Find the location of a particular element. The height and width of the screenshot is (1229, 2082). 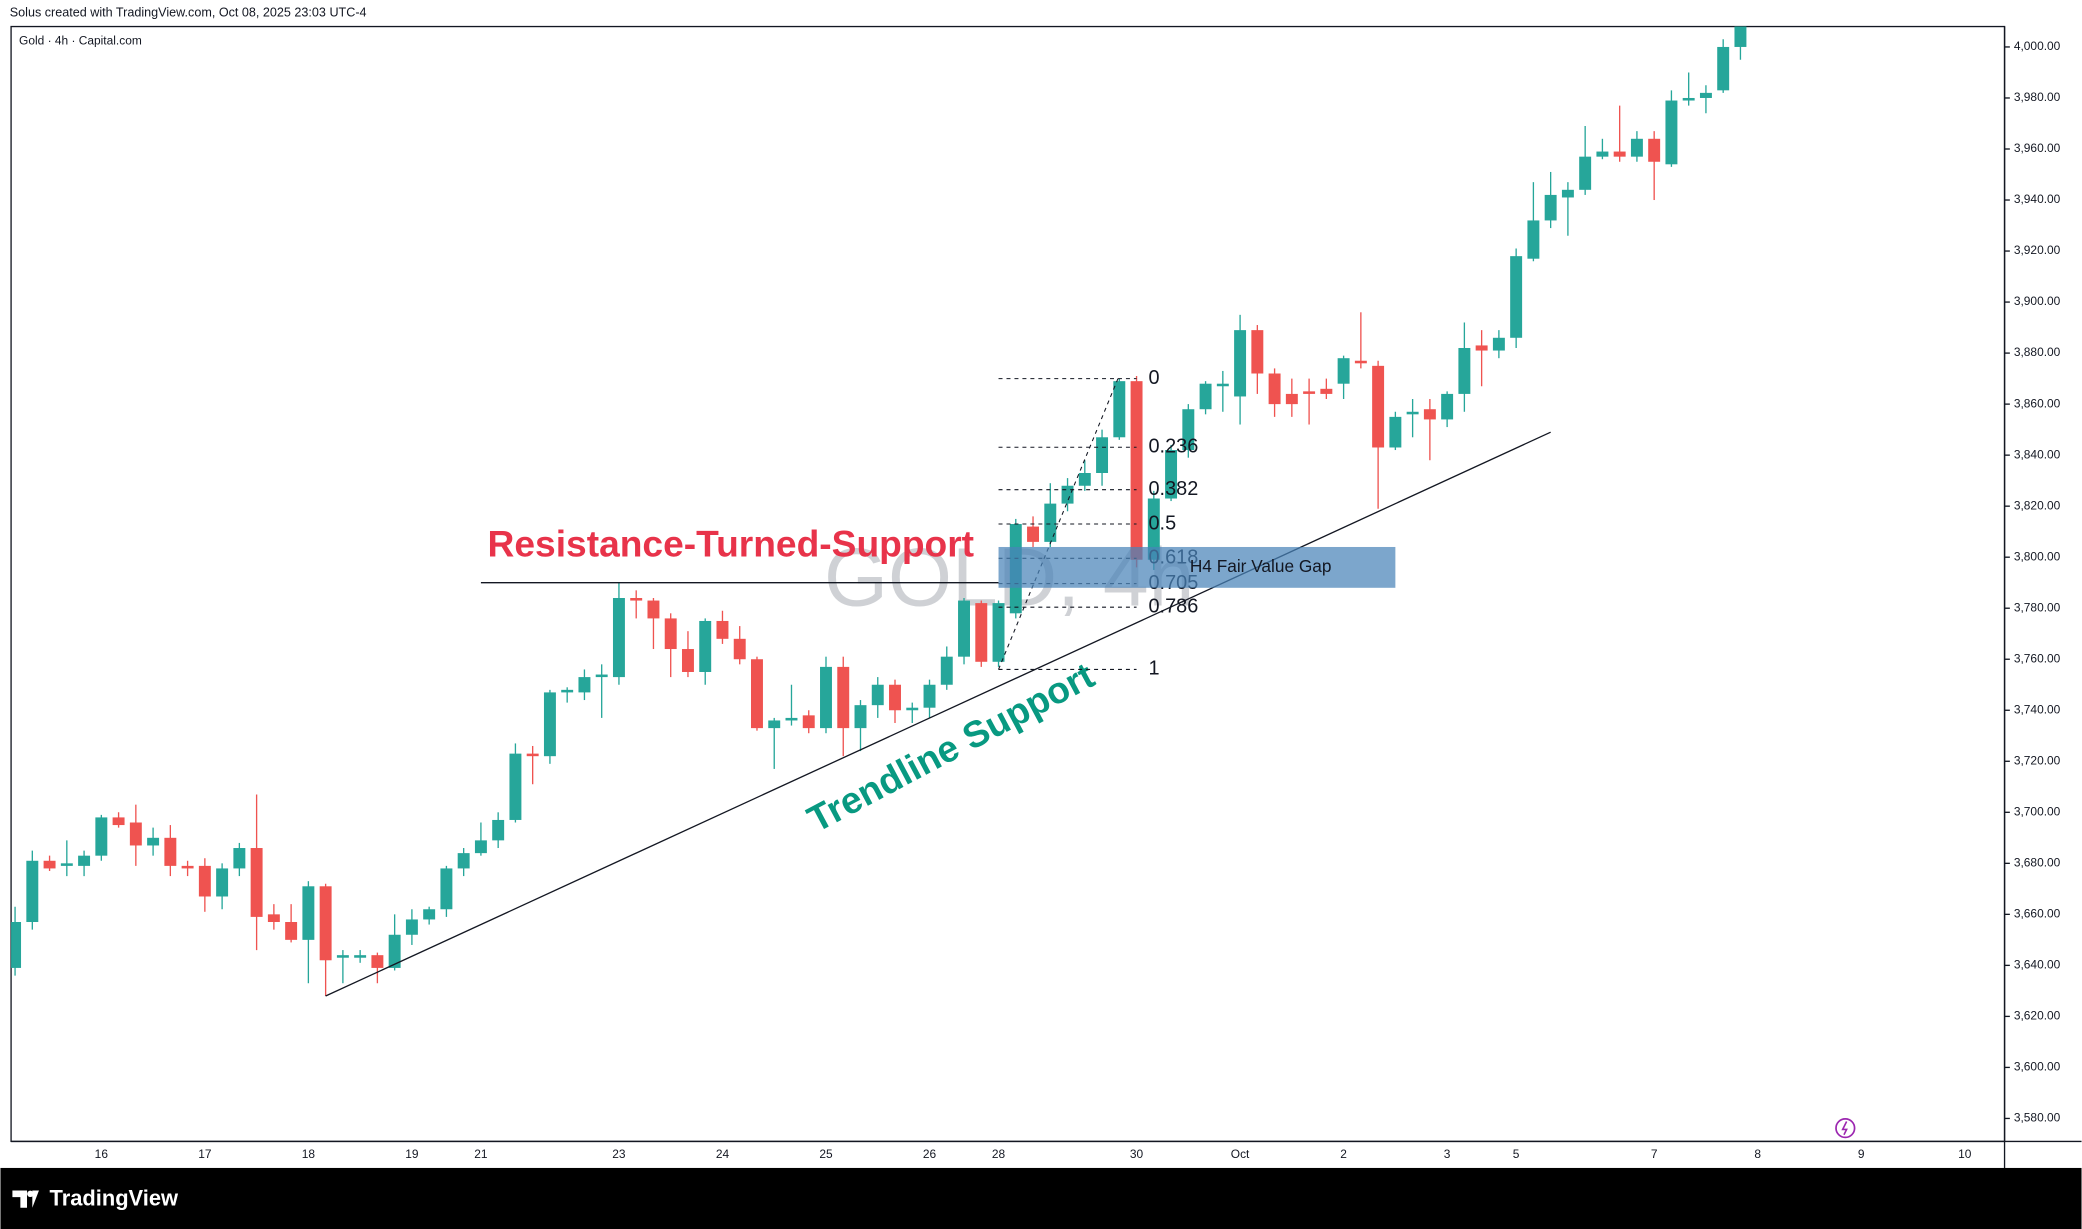

chart-title: Gold · 4h · Capital.com is located at coordinates (80, 40).